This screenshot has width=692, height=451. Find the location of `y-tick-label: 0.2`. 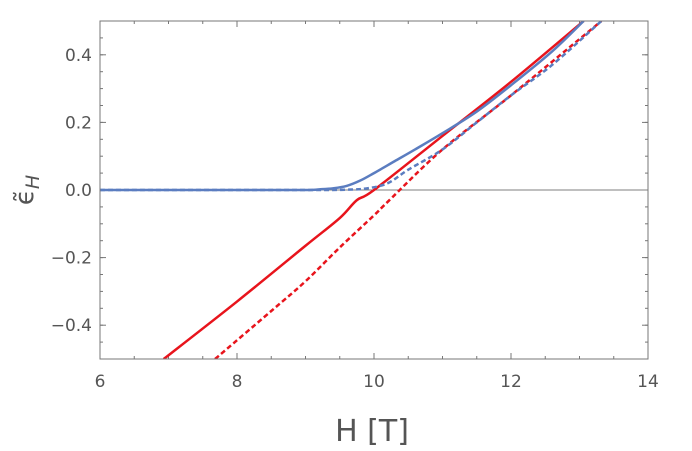

y-tick-label: 0.2 is located at coordinates (78, 123).